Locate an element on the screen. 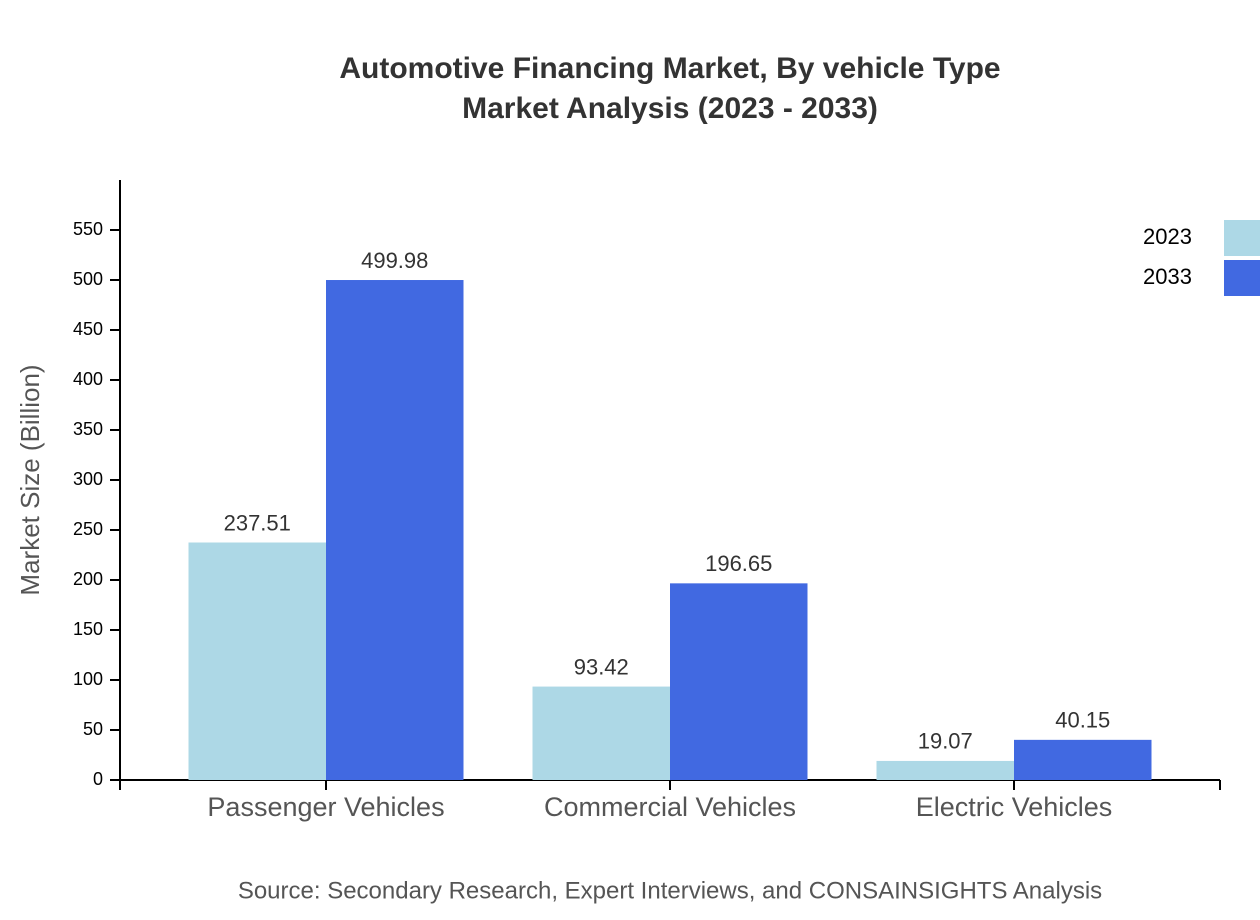  y-tick-label: 150 is located at coordinates (88, 629).